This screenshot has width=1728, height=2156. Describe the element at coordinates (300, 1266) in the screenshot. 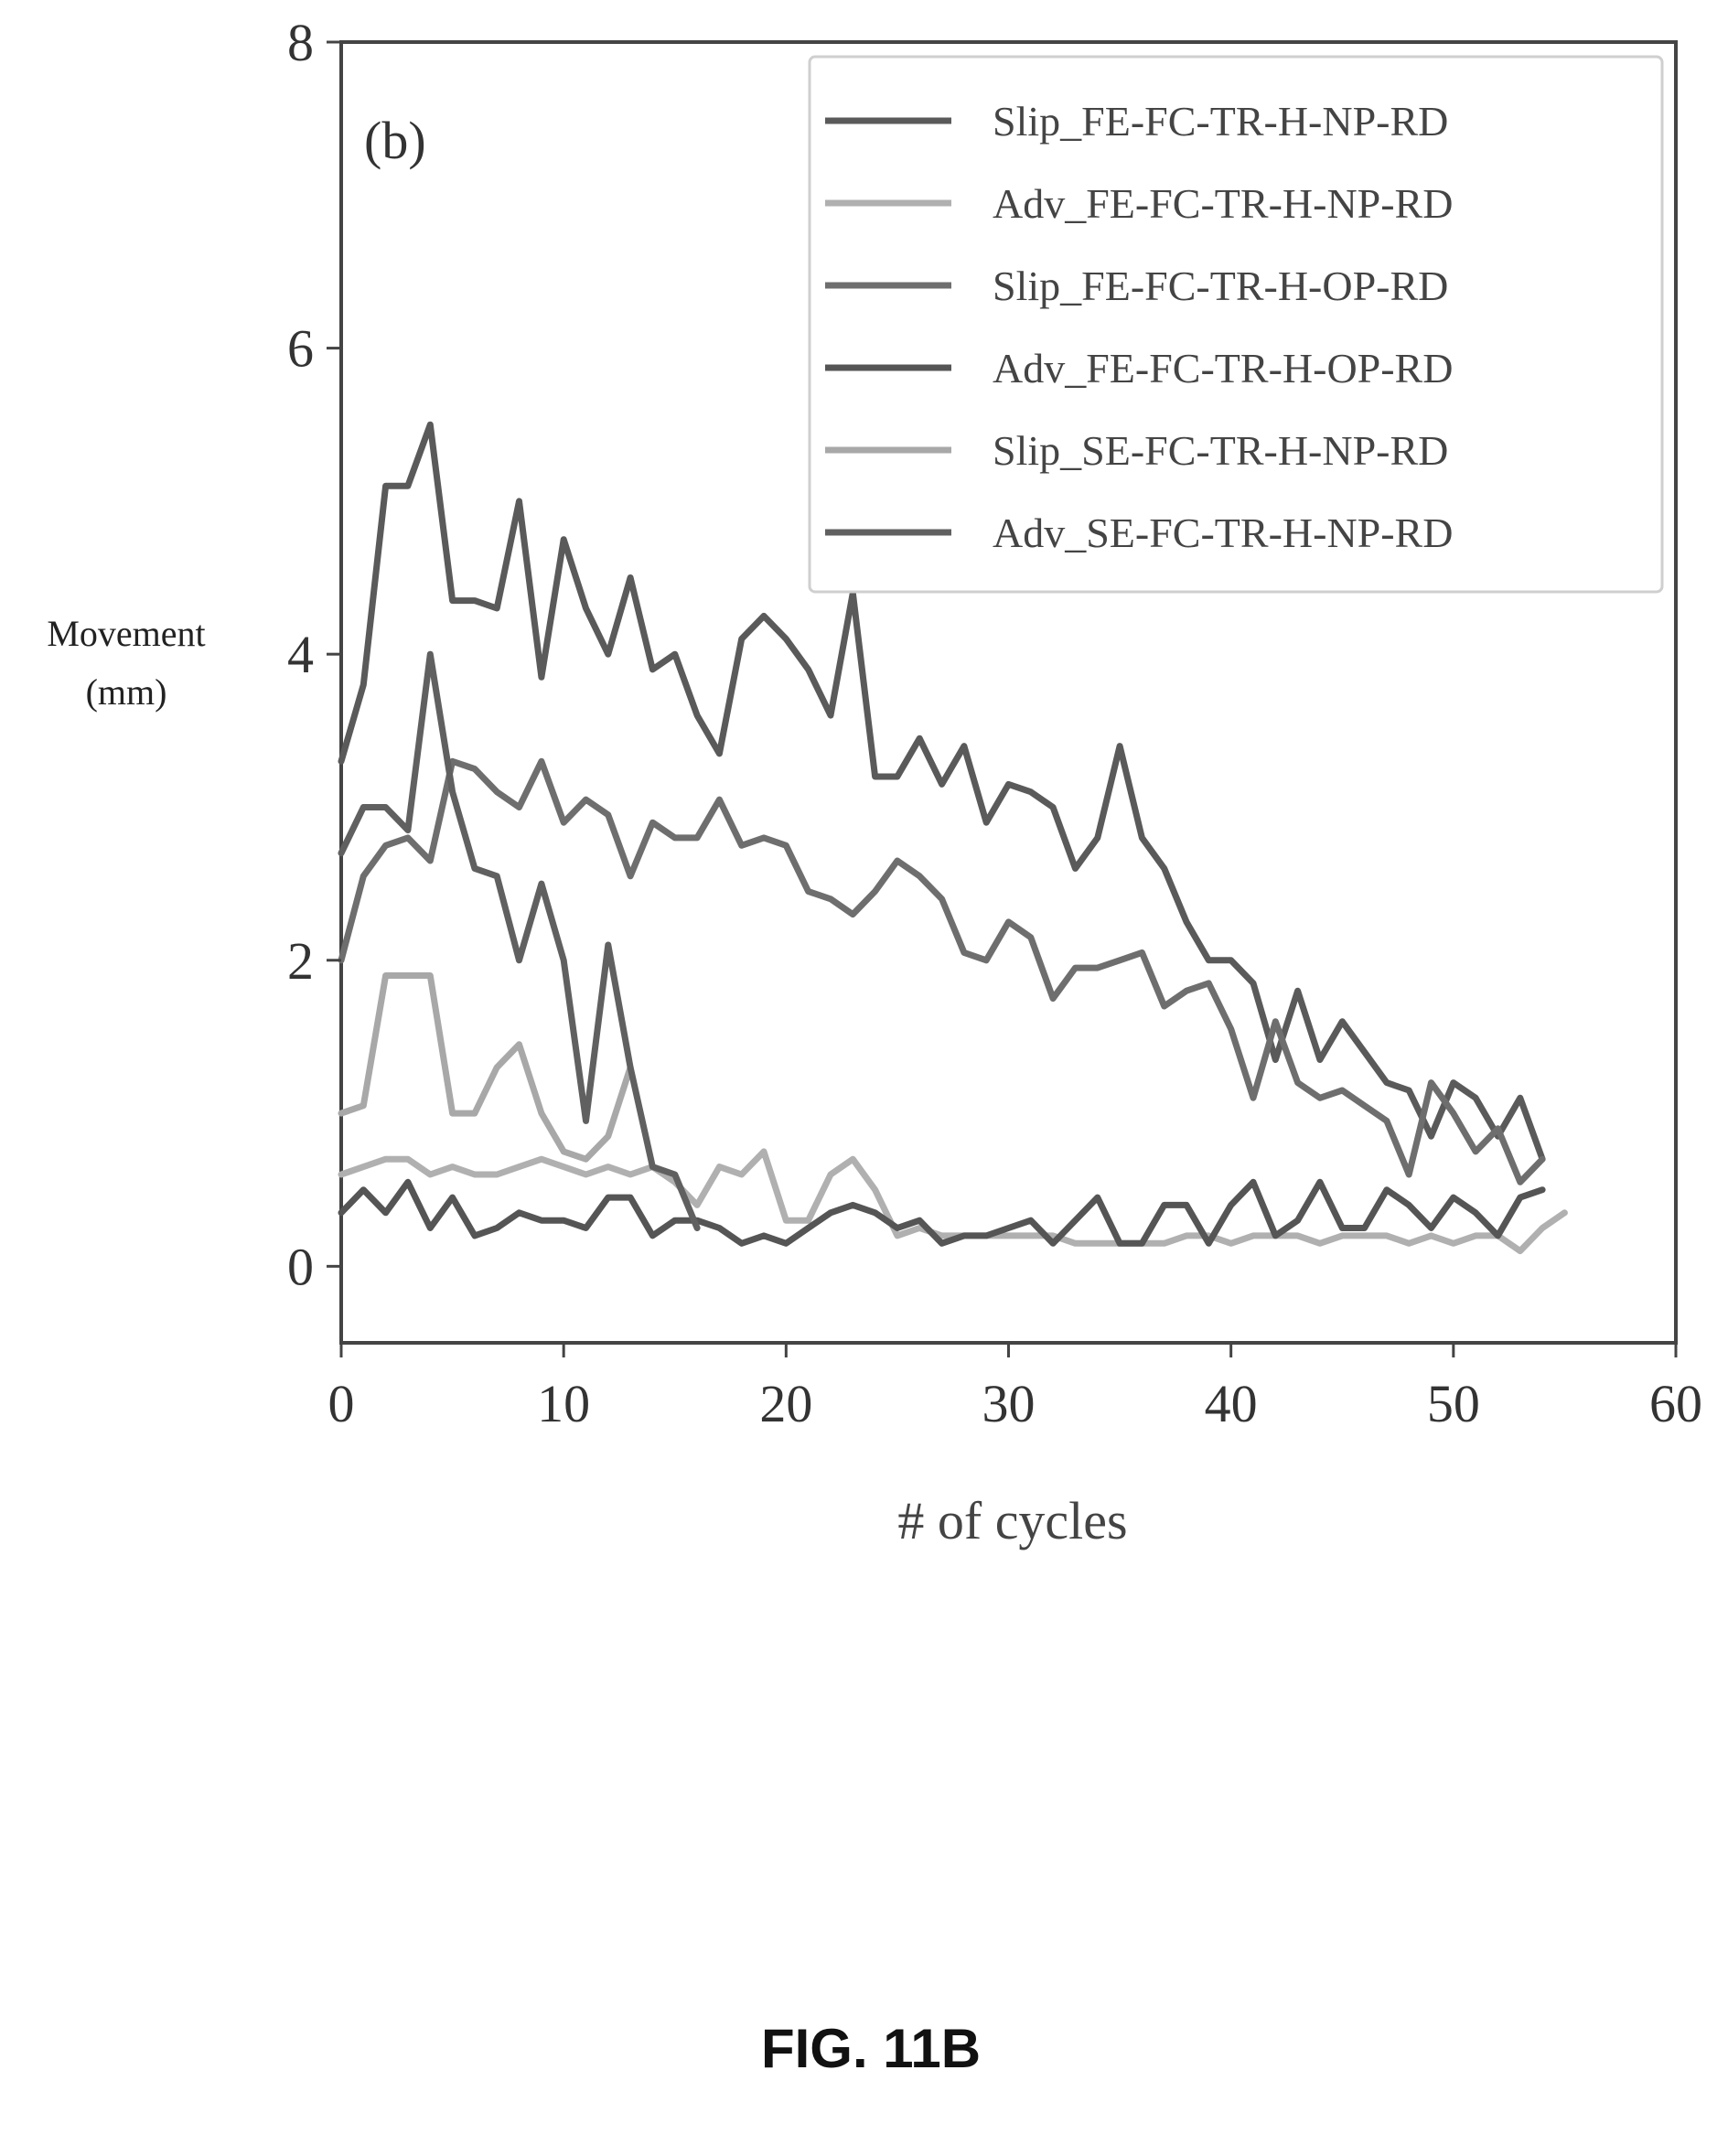

I see `y-tick-label: 0` at that location.